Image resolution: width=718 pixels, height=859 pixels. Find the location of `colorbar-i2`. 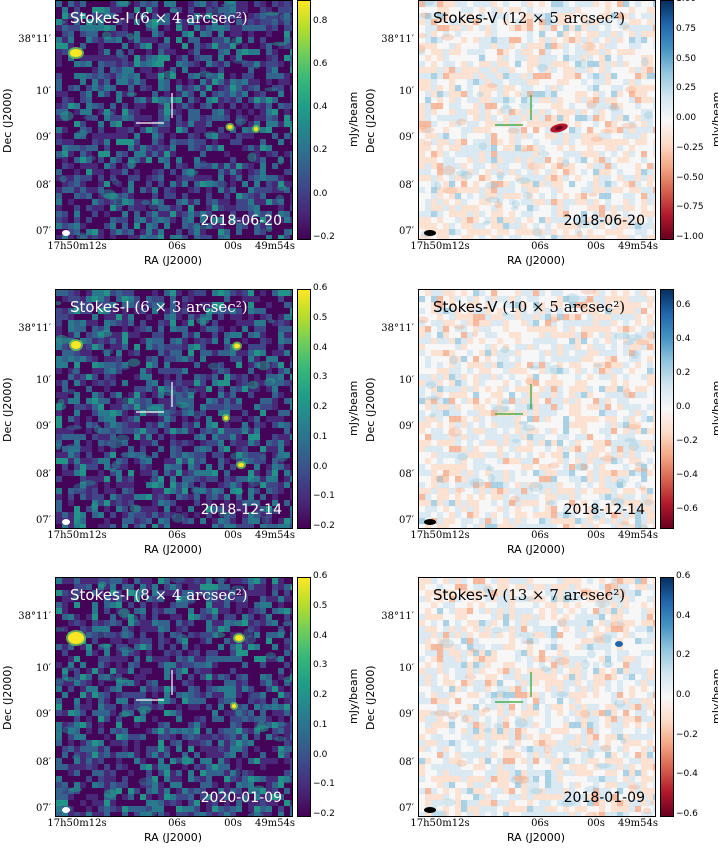

colorbar-i2 is located at coordinates (304, 409).